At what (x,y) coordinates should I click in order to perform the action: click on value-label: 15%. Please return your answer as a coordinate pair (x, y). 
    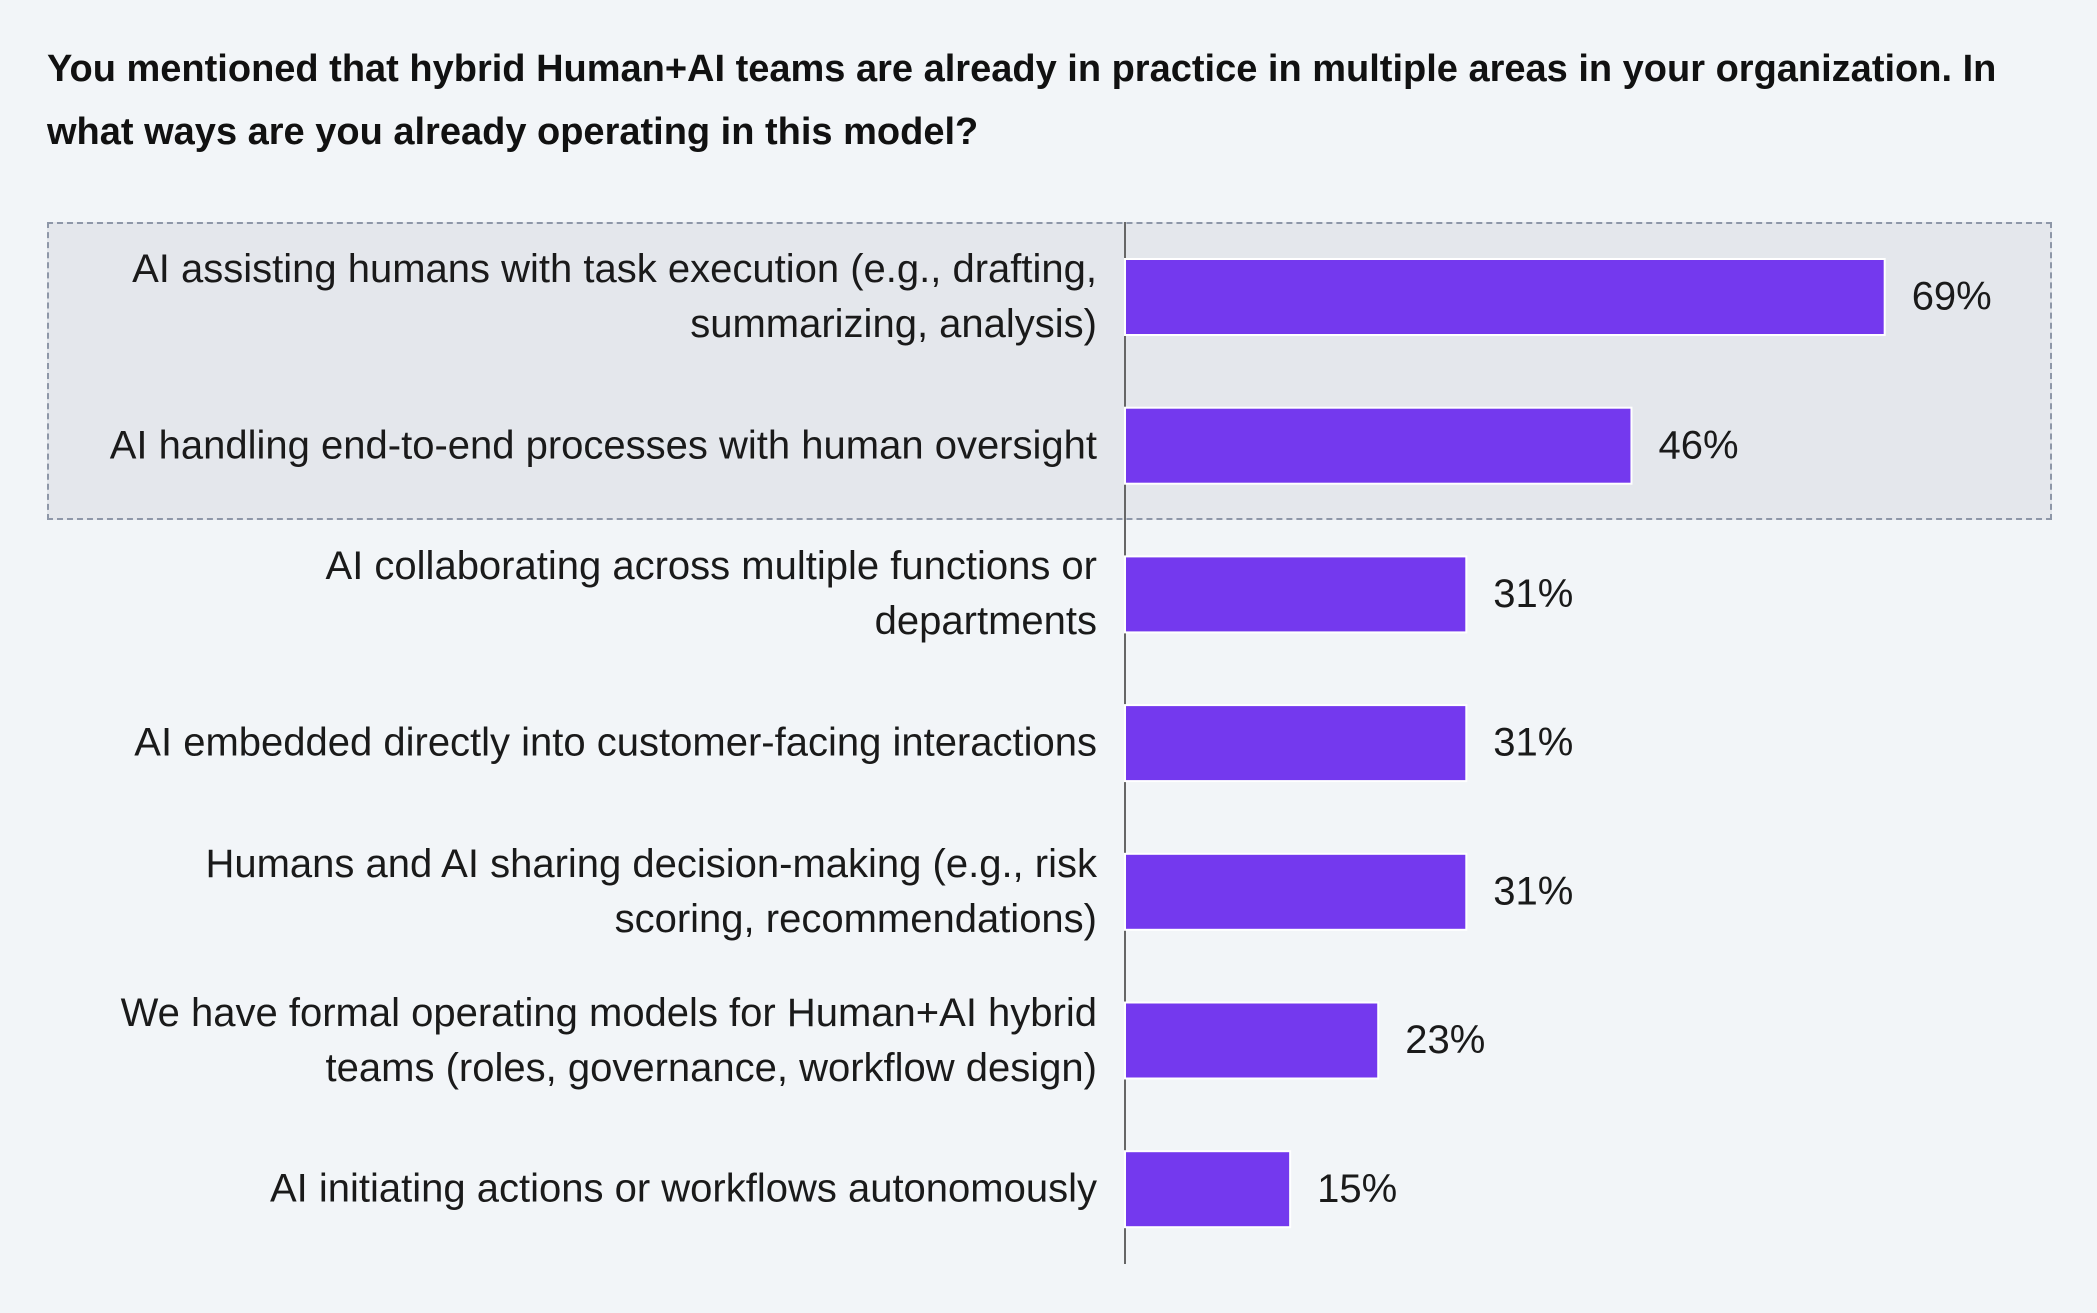
    Looking at the image, I should click on (1357, 1189).